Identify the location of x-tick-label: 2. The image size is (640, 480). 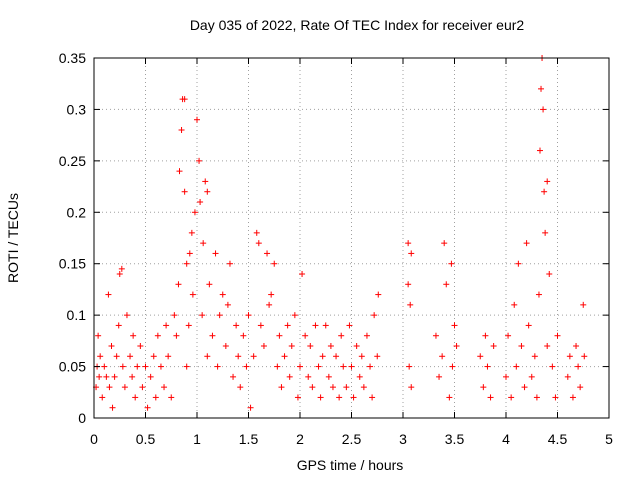
(300, 439).